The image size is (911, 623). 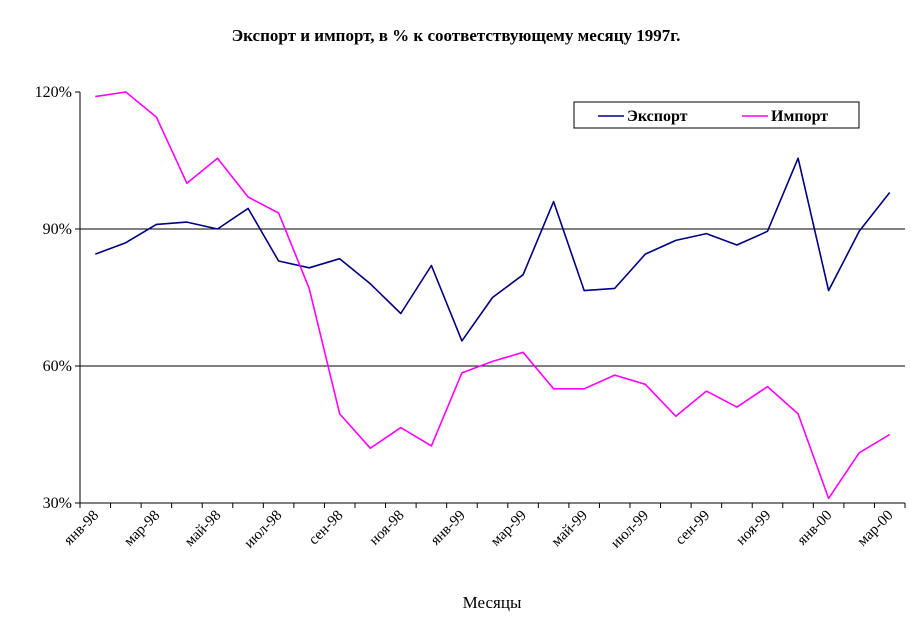 I want to click on x-tick-label: май-99, so click(x=570, y=529).